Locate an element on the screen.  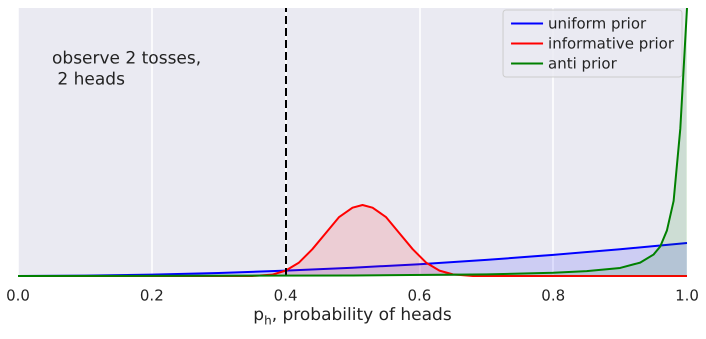
x-tick-label: 1.0 is located at coordinates (687, 295).